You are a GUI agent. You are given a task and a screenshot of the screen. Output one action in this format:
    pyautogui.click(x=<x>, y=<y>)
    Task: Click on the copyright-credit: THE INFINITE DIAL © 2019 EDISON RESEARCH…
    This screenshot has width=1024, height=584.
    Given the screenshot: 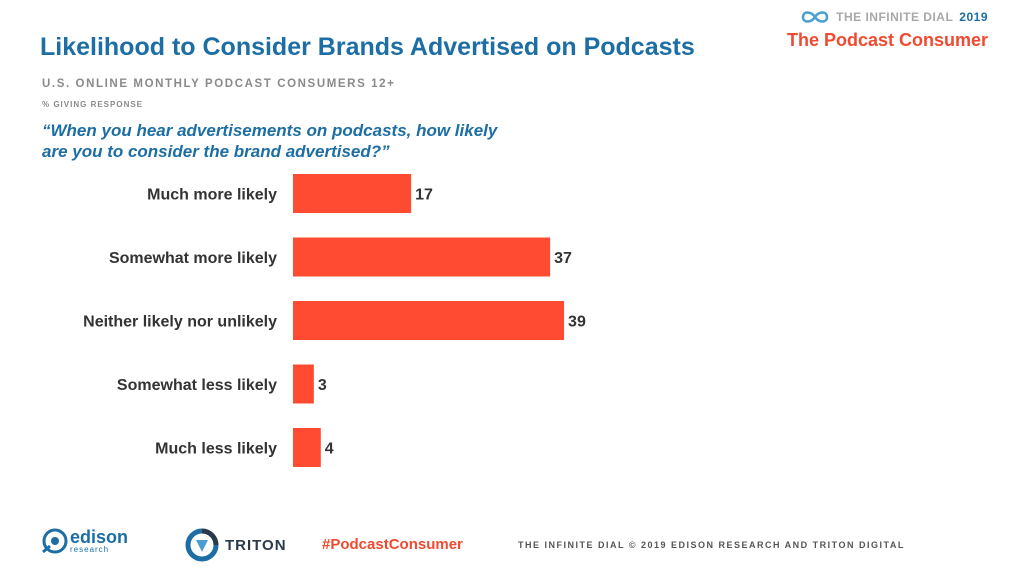 What is the action you would take?
    pyautogui.click(x=711, y=545)
    